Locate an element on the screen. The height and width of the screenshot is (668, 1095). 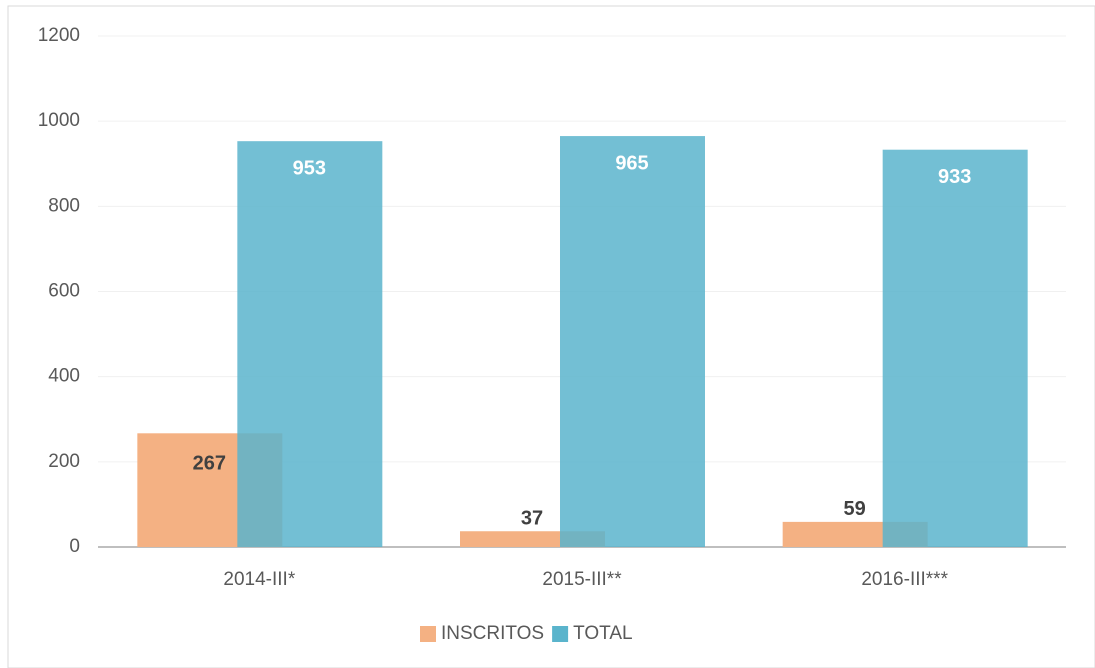
y-tick-label: 0 is located at coordinates (74, 546).